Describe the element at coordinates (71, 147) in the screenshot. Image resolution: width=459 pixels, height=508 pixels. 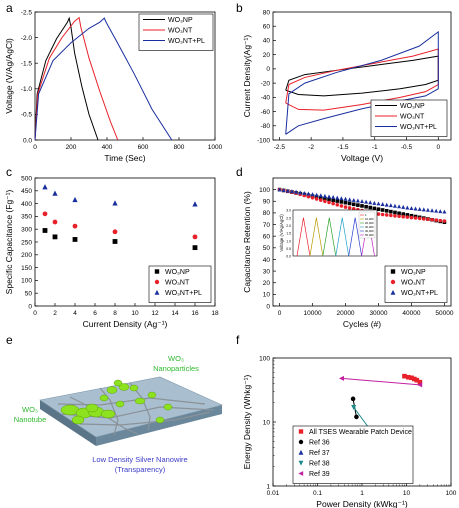
I see `x-tick-label: 200` at that location.